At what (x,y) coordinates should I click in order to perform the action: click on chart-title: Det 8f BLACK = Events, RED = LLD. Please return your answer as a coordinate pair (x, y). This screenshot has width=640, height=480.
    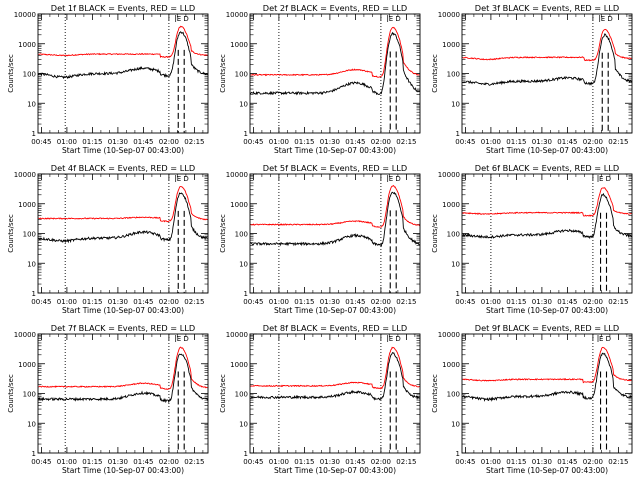
    Looking at the image, I should click on (335, 328).